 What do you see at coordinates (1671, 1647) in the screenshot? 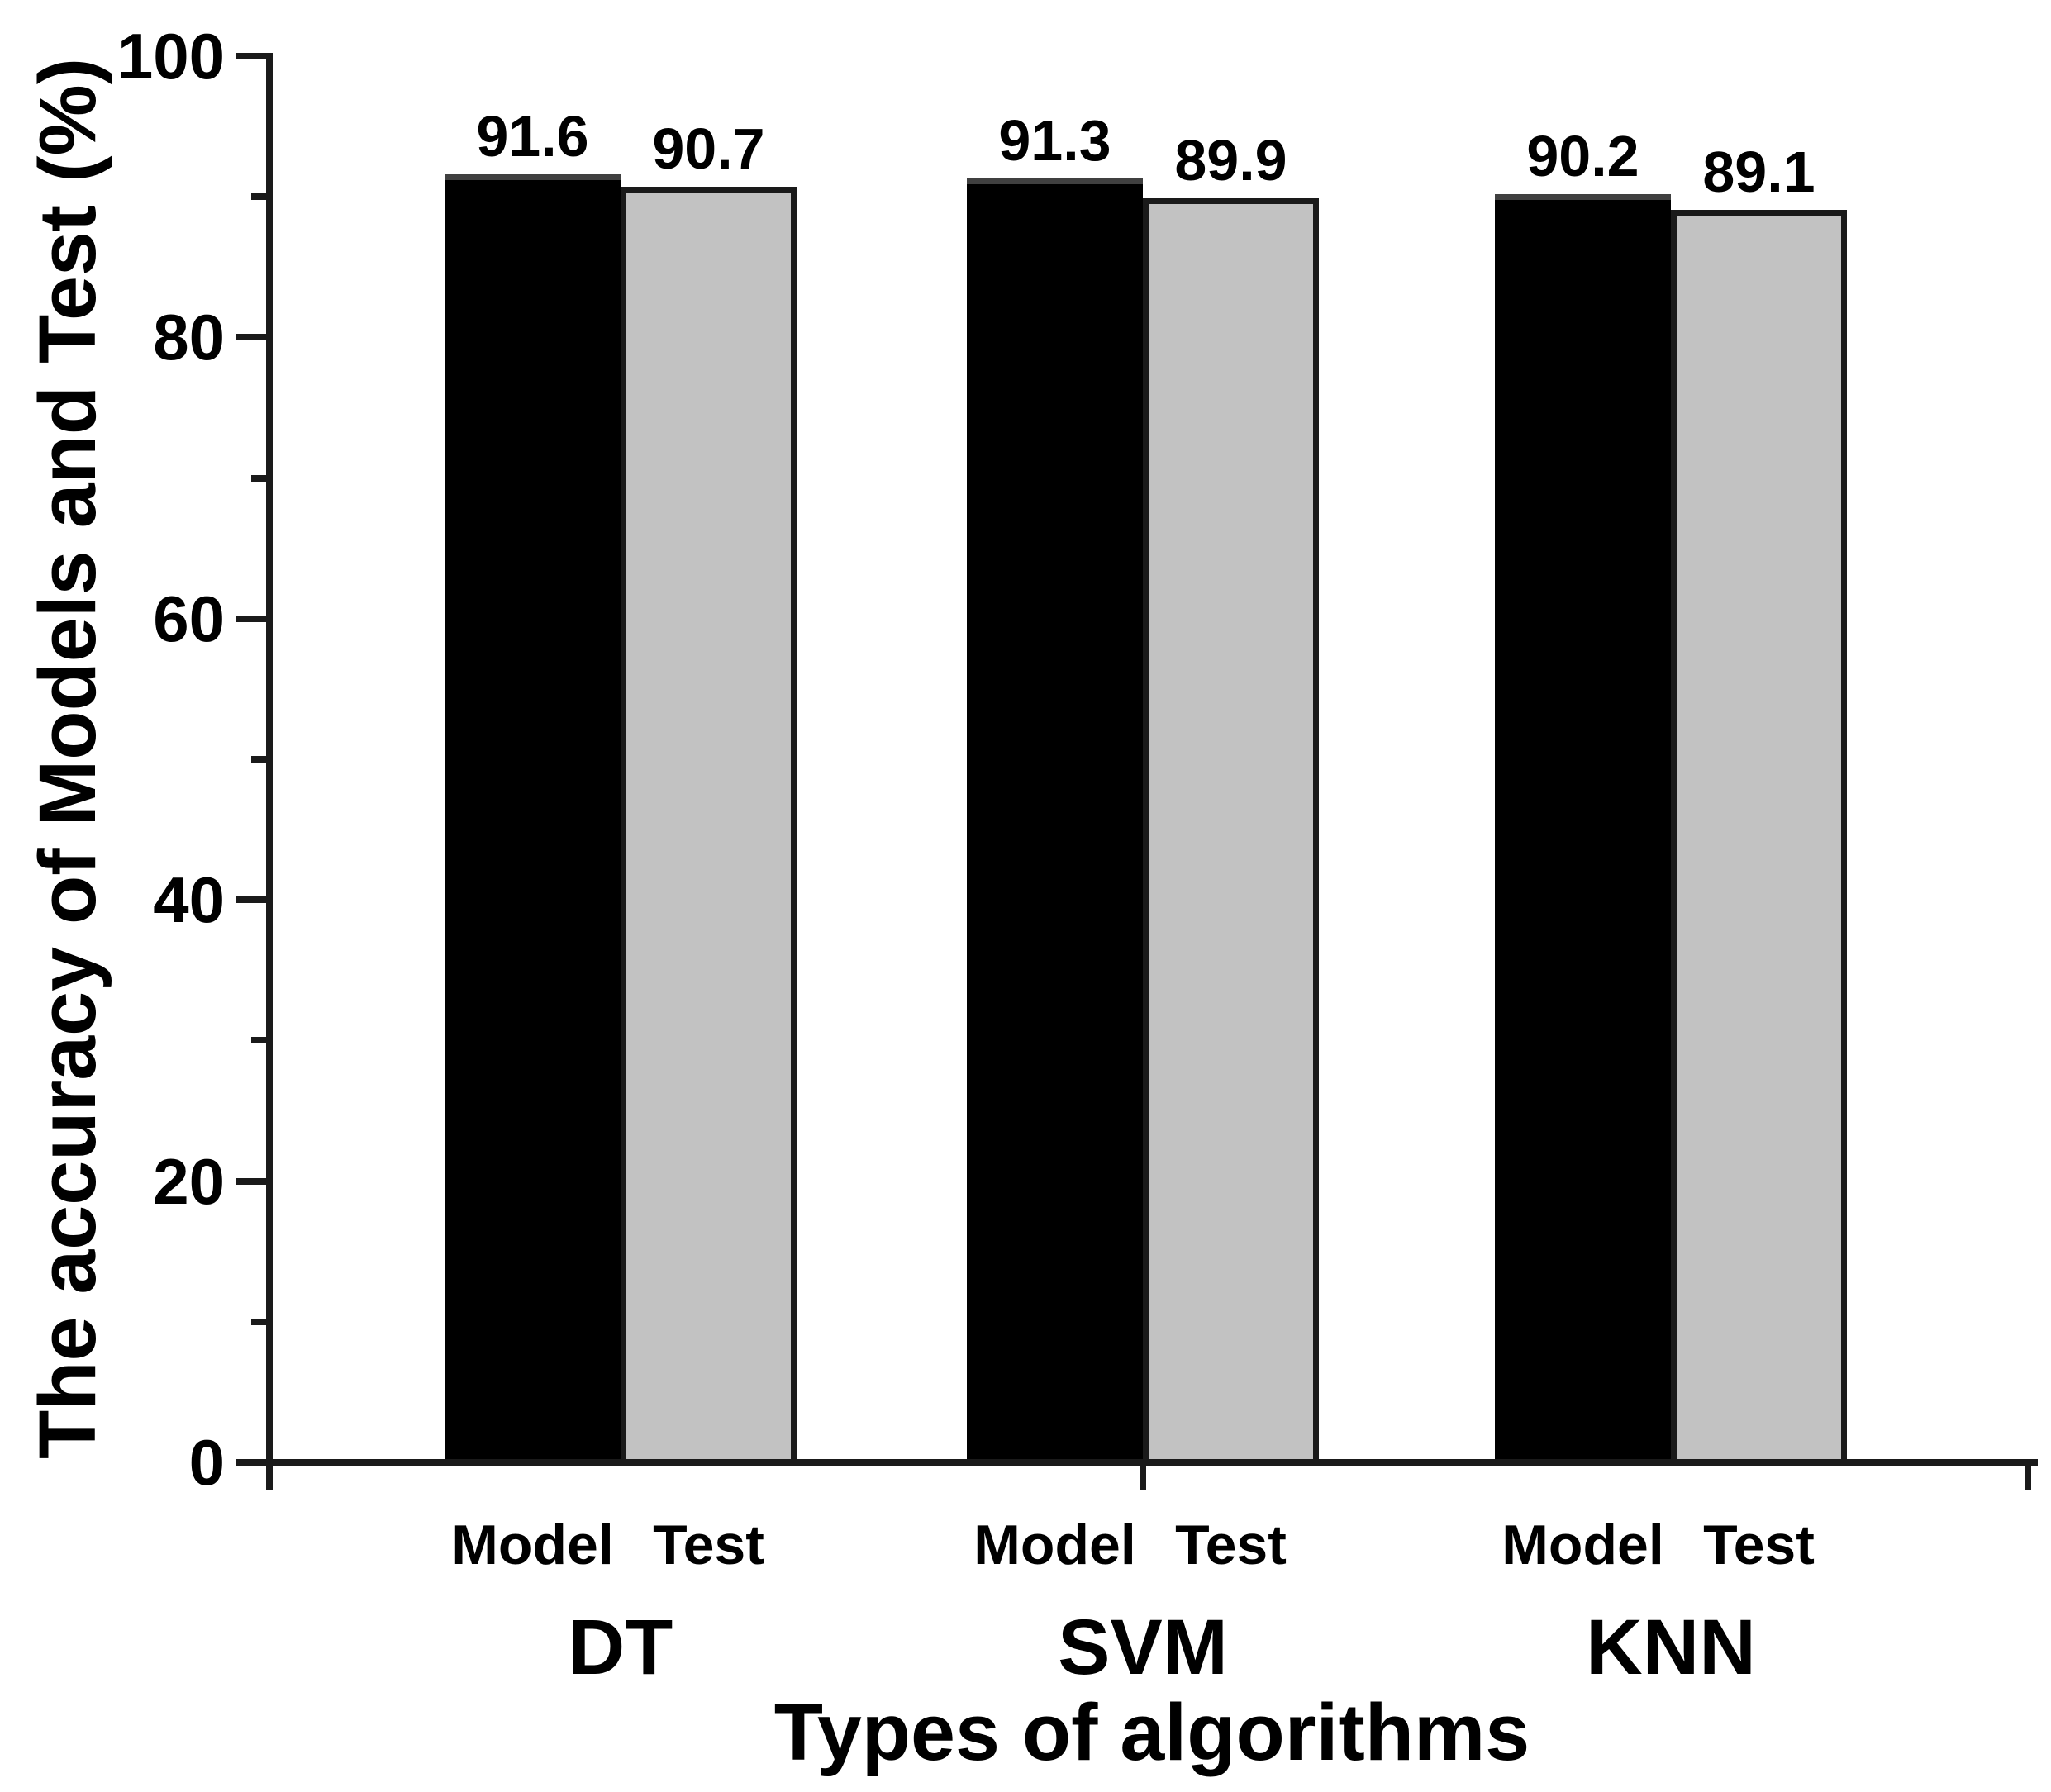
I see `category-label-knn: KNN` at bounding box center [1671, 1647].